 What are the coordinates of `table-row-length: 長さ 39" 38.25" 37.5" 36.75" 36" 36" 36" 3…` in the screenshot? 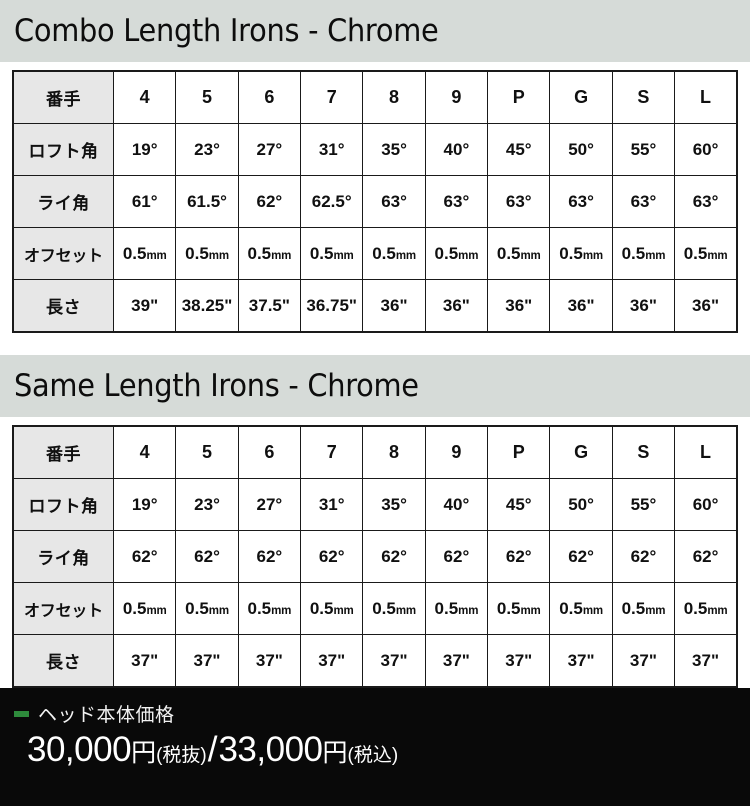 It's located at (375, 306).